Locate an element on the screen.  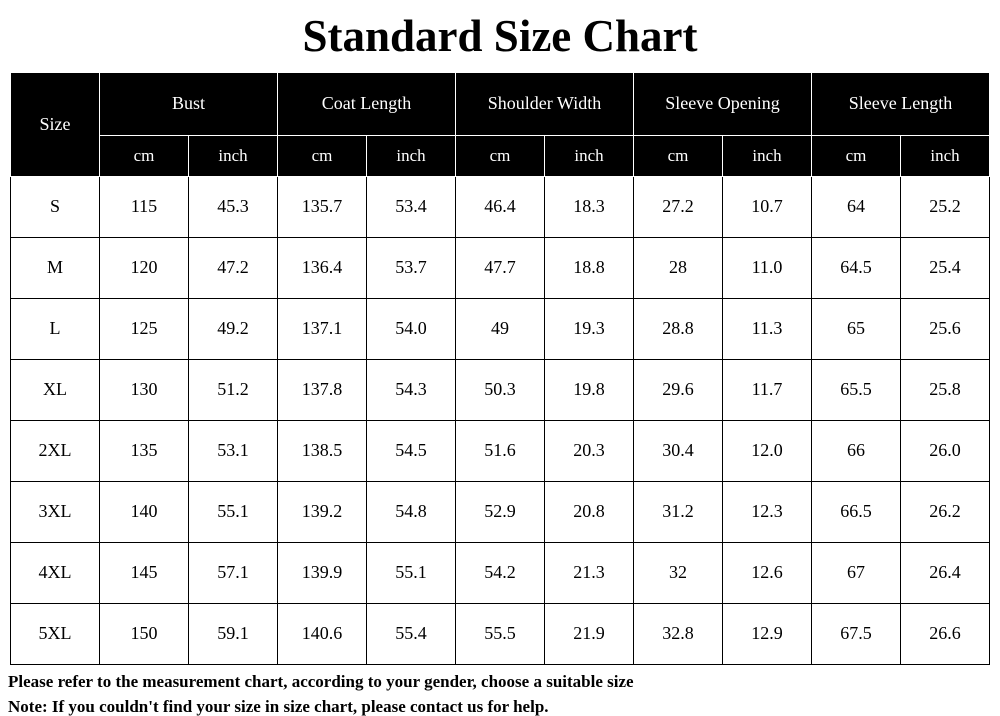
value-cell: 52.9 is located at coordinates (500, 511).